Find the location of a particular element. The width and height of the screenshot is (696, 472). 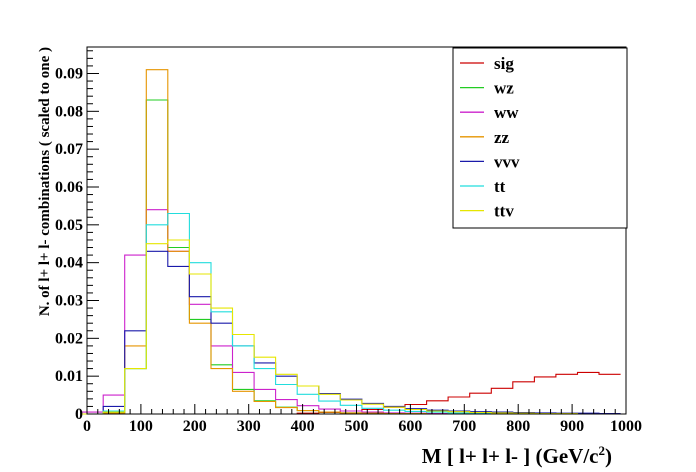

x-axis-title: M [ l+ l+ l- ] (GeV/c2) is located at coordinates (517, 455).